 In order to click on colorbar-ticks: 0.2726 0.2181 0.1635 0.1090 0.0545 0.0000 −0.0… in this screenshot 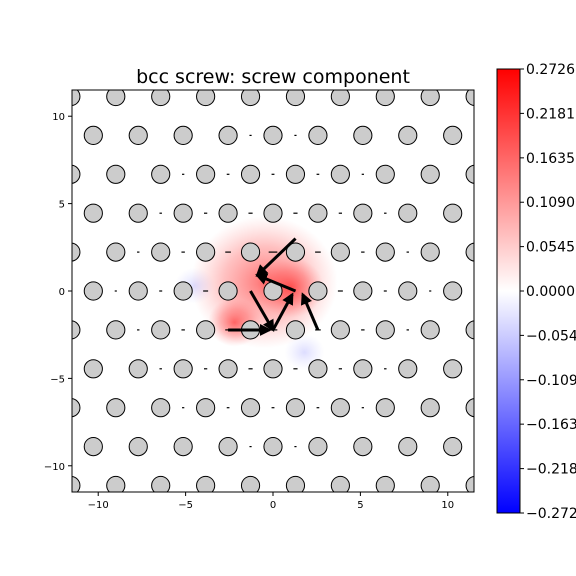, I will do `click(548, 292)`.